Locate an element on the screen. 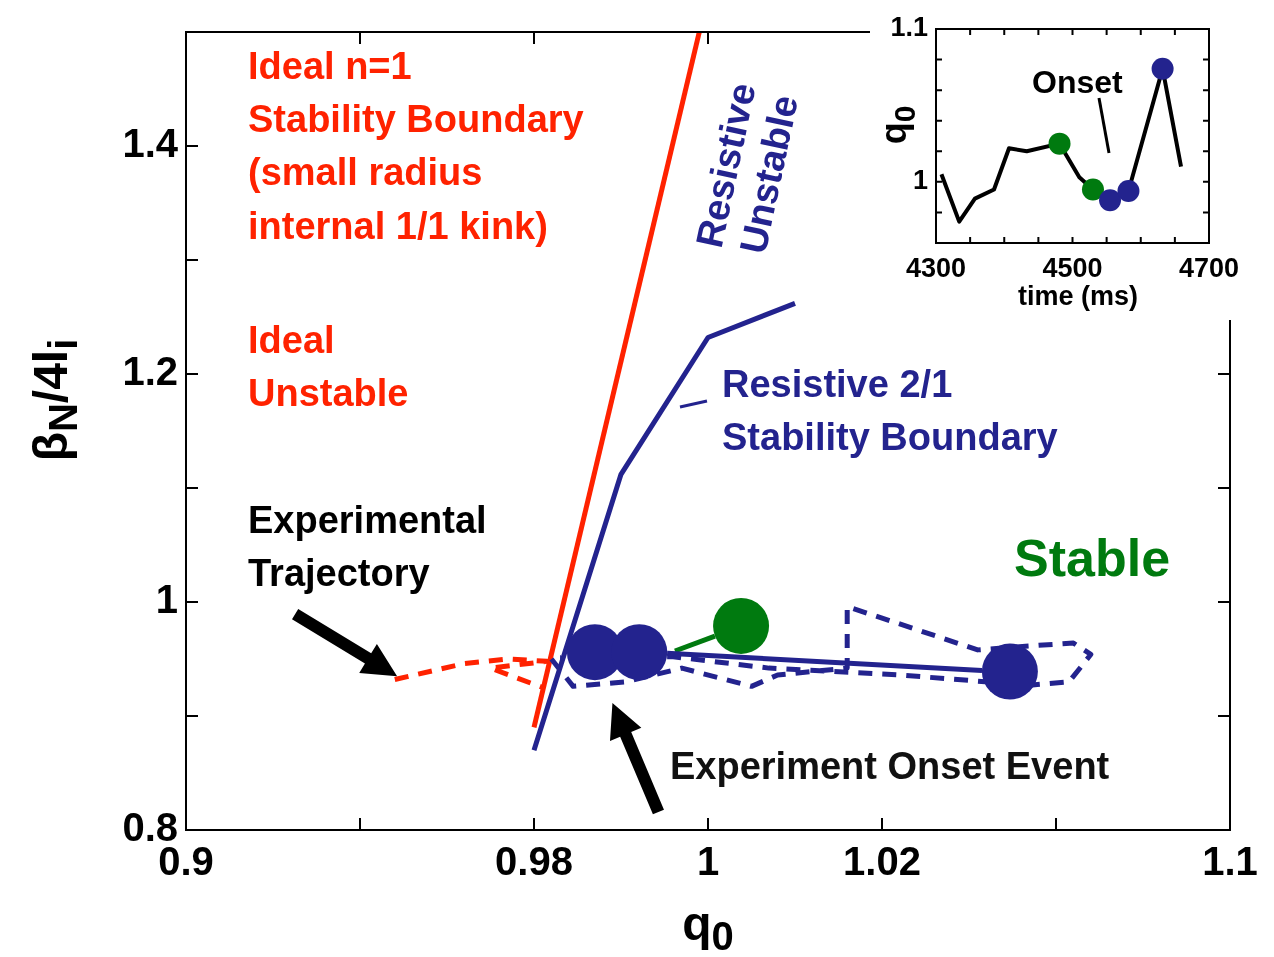  y-tick-label: 1.4 is located at coordinates (150, 143).